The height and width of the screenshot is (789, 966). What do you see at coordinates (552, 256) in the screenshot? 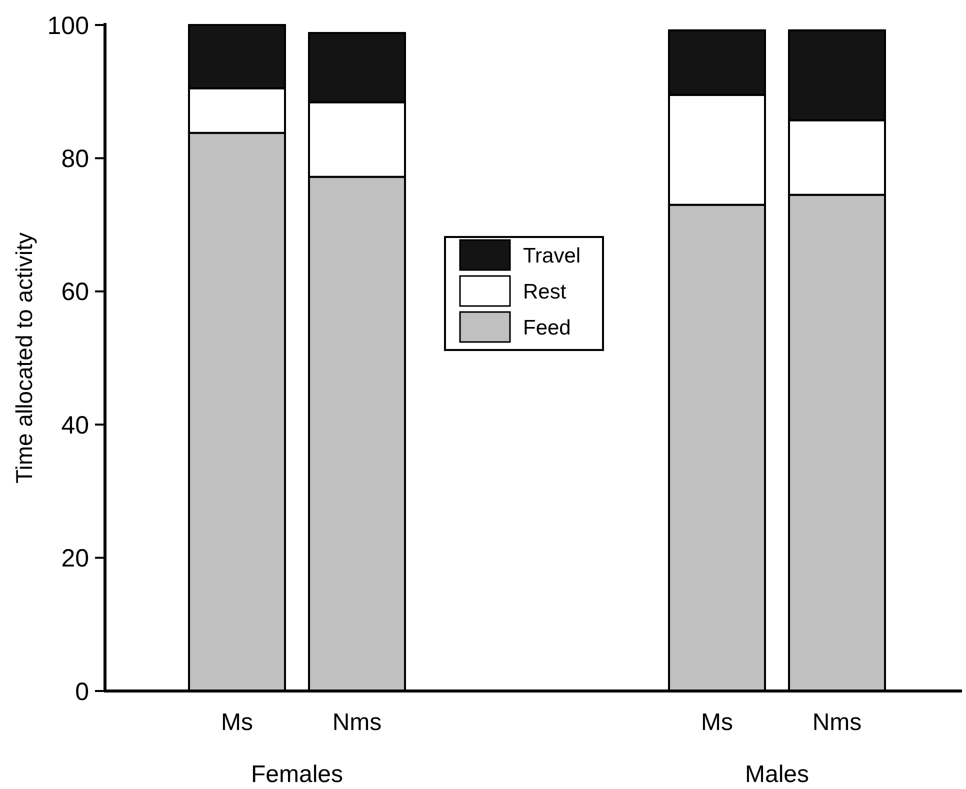
I see `legend-label: Travel` at bounding box center [552, 256].